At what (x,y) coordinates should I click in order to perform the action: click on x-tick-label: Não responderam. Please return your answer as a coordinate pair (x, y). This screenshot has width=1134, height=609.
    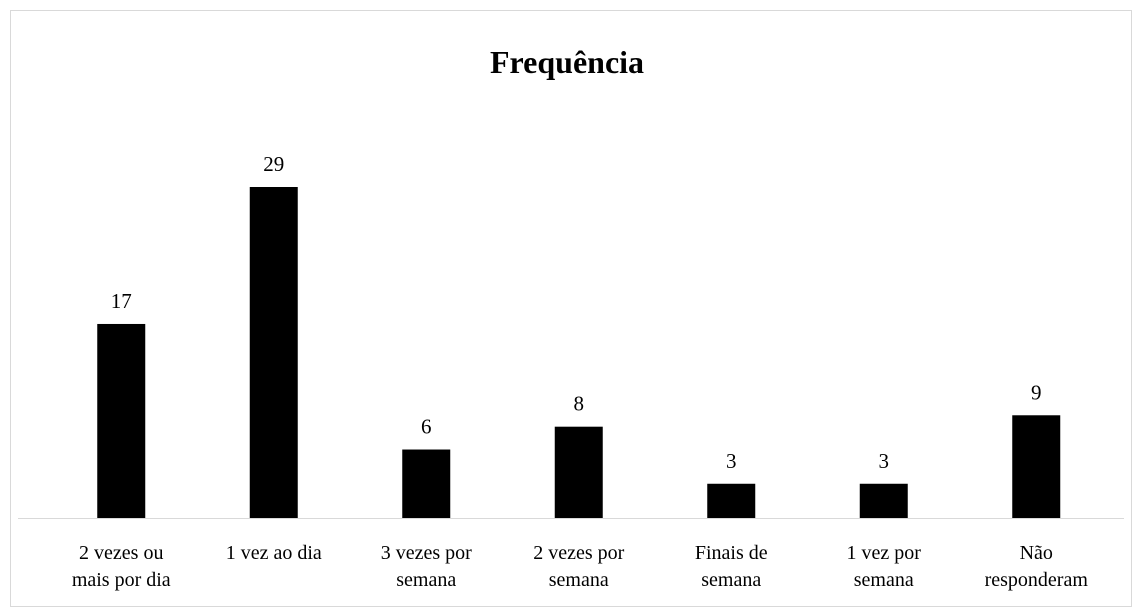
    Looking at the image, I should click on (1036, 566).